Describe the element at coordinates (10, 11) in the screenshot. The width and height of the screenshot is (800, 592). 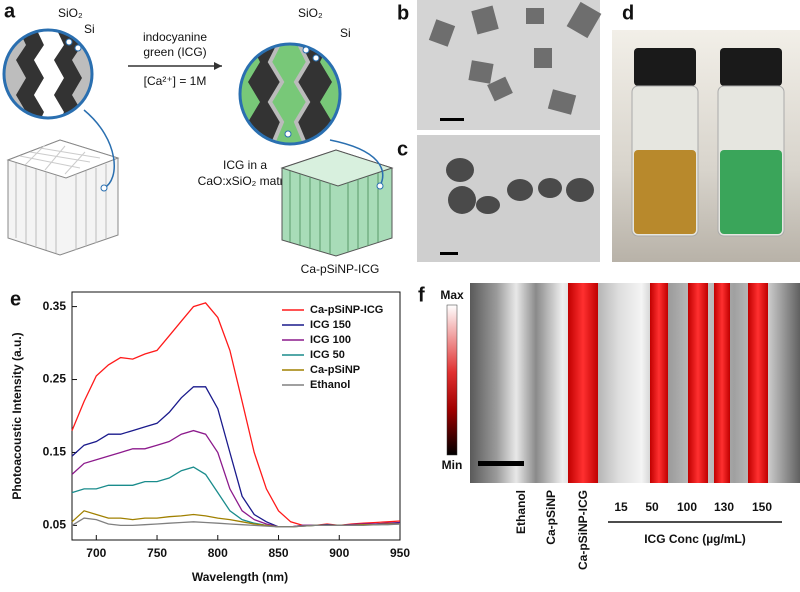
I see `panel-label: a` at that location.